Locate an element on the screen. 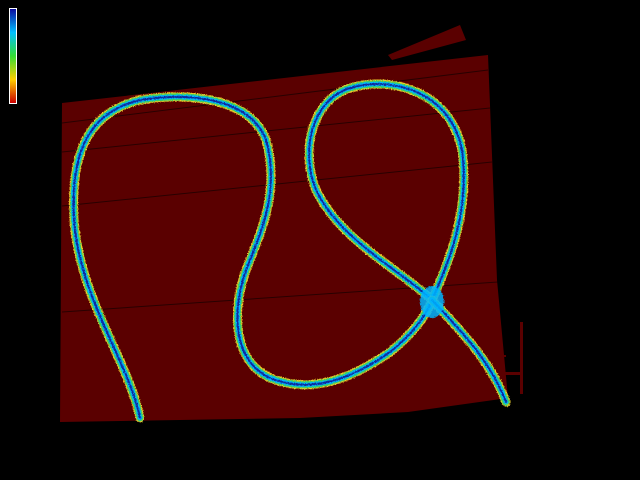 Image resolution: width=640 pixels, height=480 pixels. right-teardrop-curve is located at coordinates (386, 192).